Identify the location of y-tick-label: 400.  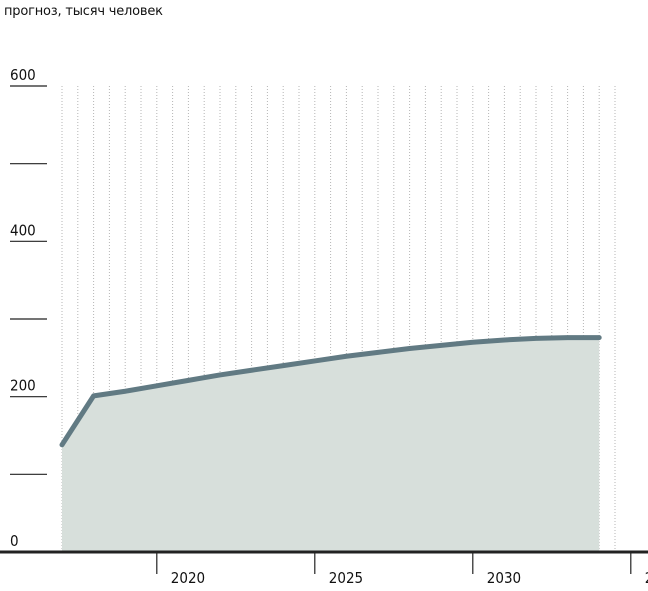
(23, 230).